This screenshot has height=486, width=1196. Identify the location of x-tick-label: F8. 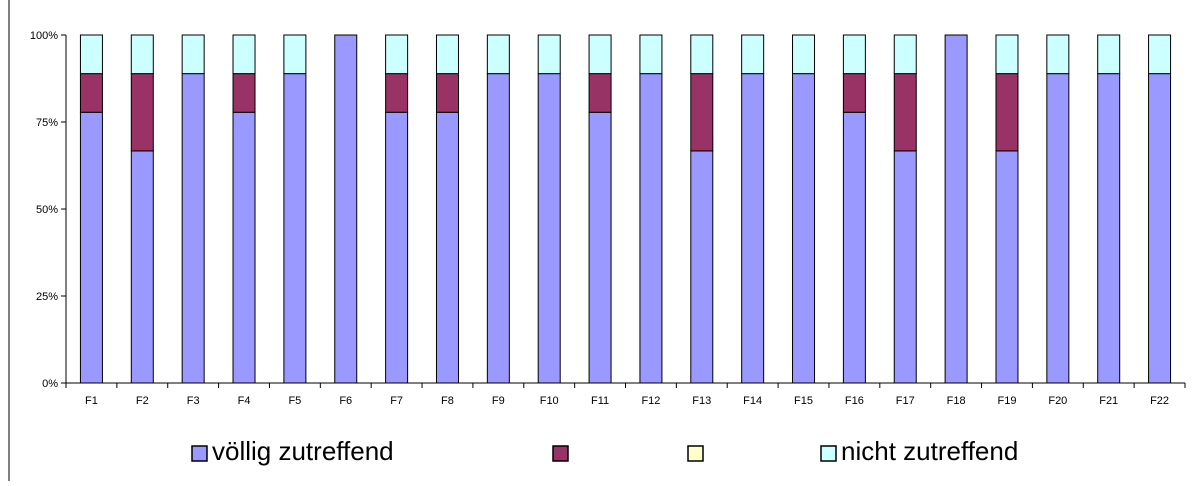
(447, 401).